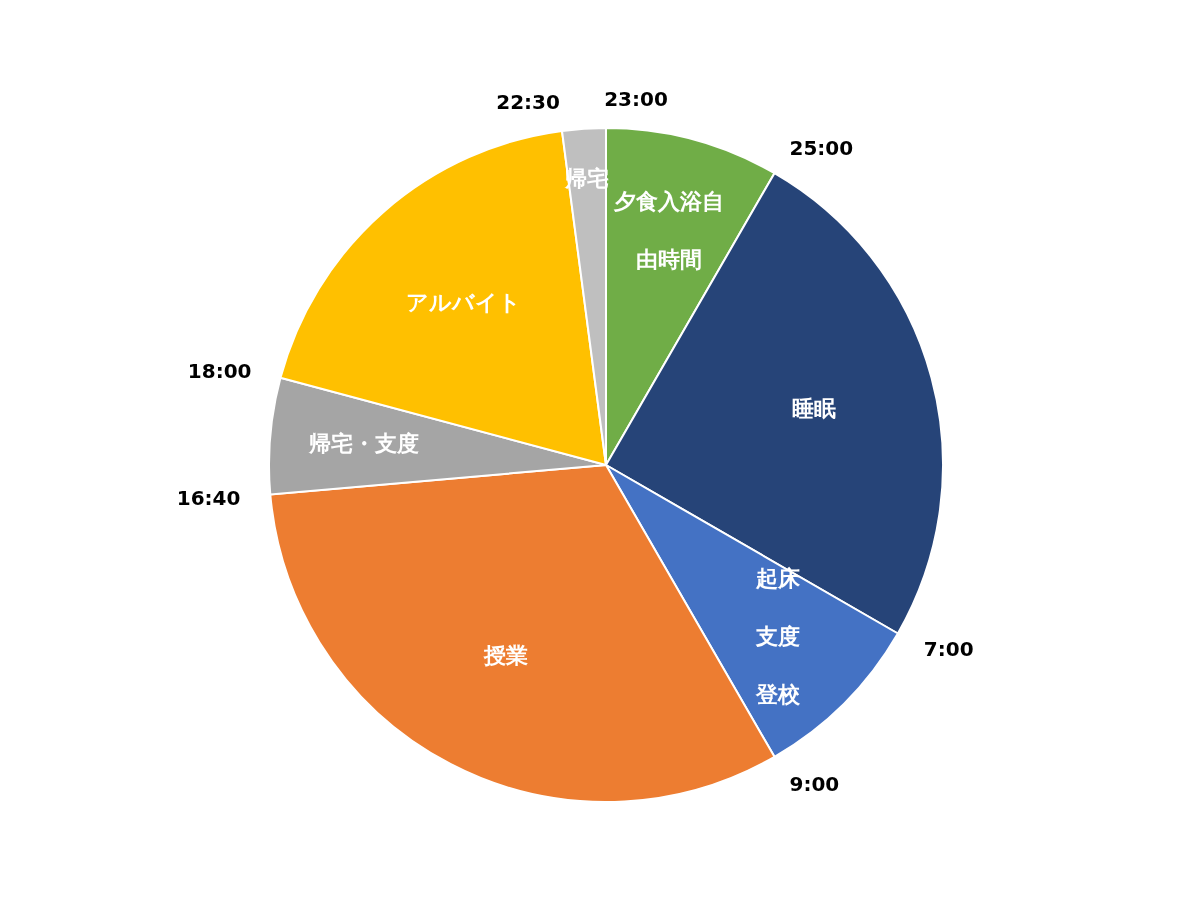  I want to click on text: 22:30, so click(528, 102).